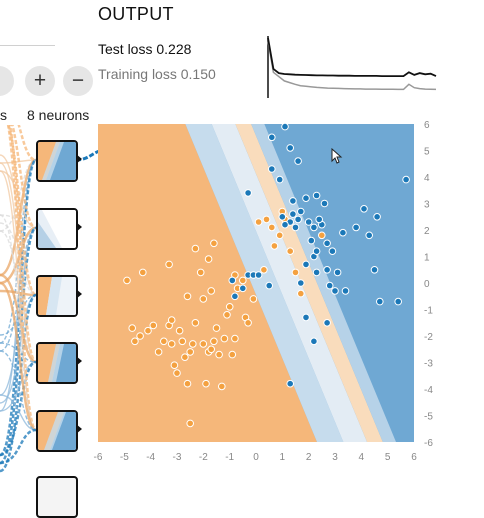  I want to click on neuron-links, so click(50, 299).